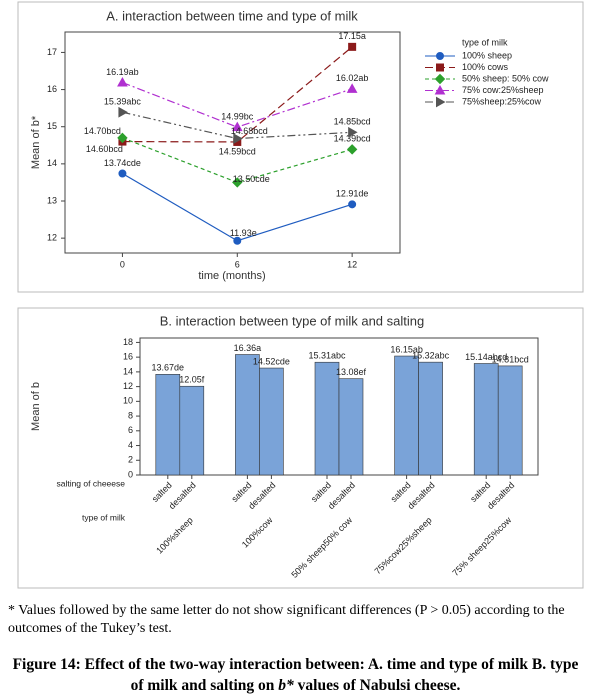 This screenshot has height=698, width=590. What do you see at coordinates (352, 264) in the screenshot?
I see `x-tick-label: 12` at bounding box center [352, 264].